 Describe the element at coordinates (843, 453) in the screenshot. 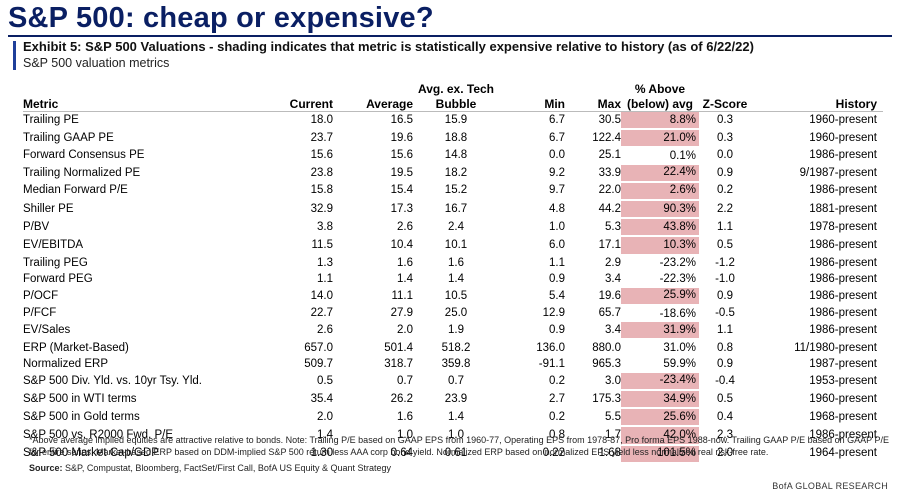

I see `cell-history: 1964-present` at that location.